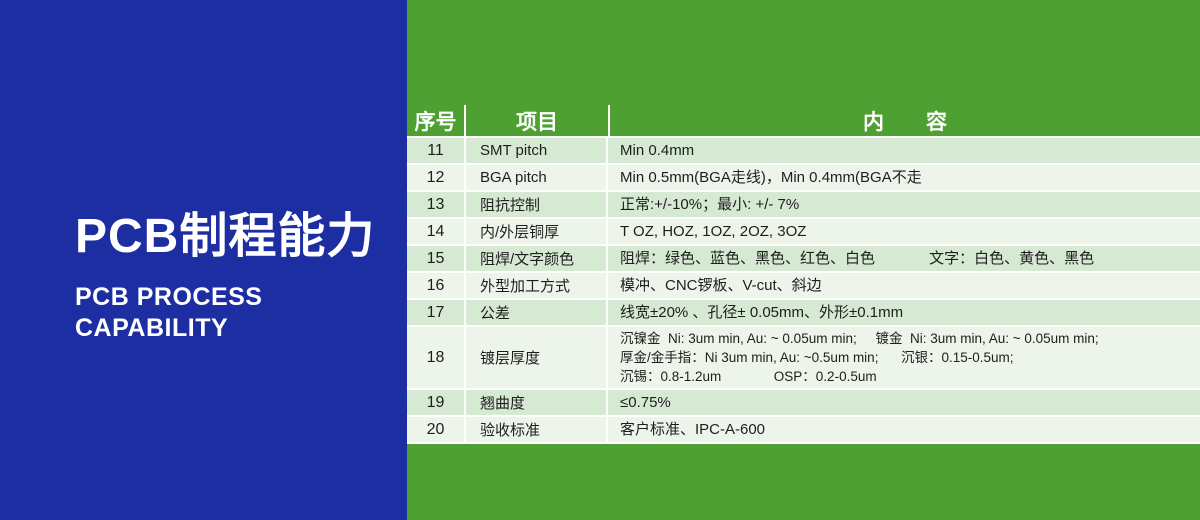 This screenshot has width=1200, height=520. Describe the element at coordinates (748, 376) in the screenshot. I see `content-line: 沉锡：0.8-1.2um OSP：0.2-0.5um` at that location.